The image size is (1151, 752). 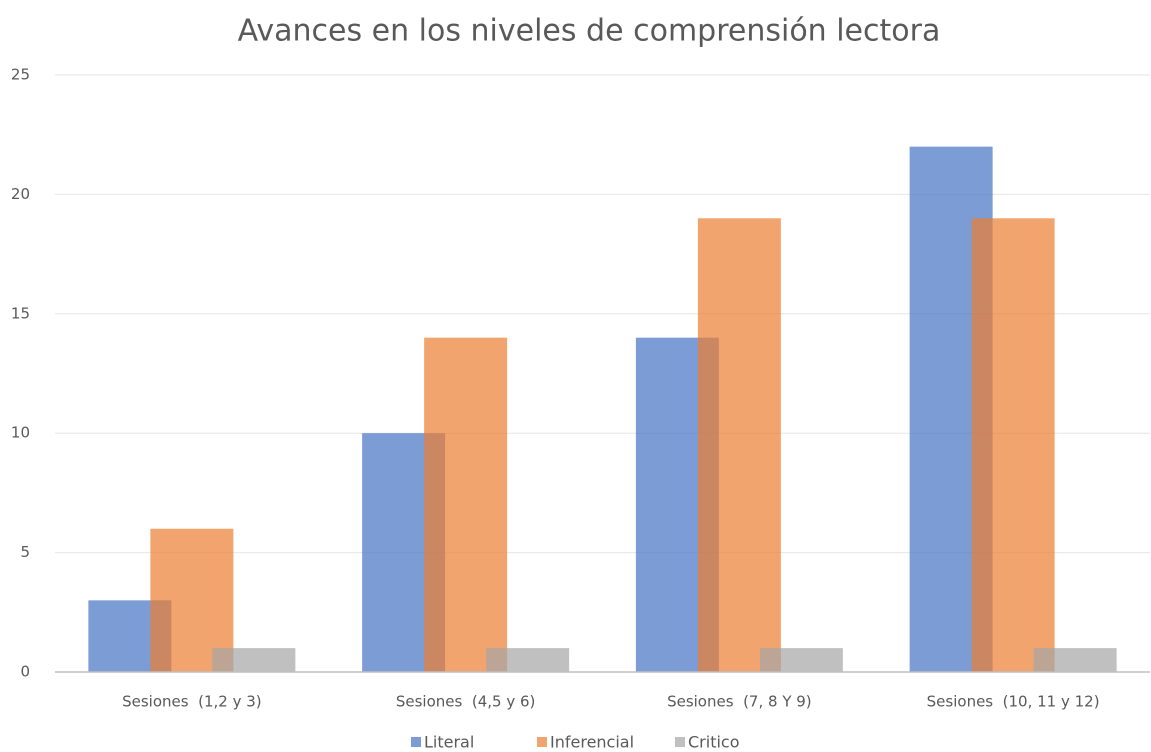 What do you see at coordinates (592, 742) in the screenshot?
I see `legend-label: Inferencial` at bounding box center [592, 742].